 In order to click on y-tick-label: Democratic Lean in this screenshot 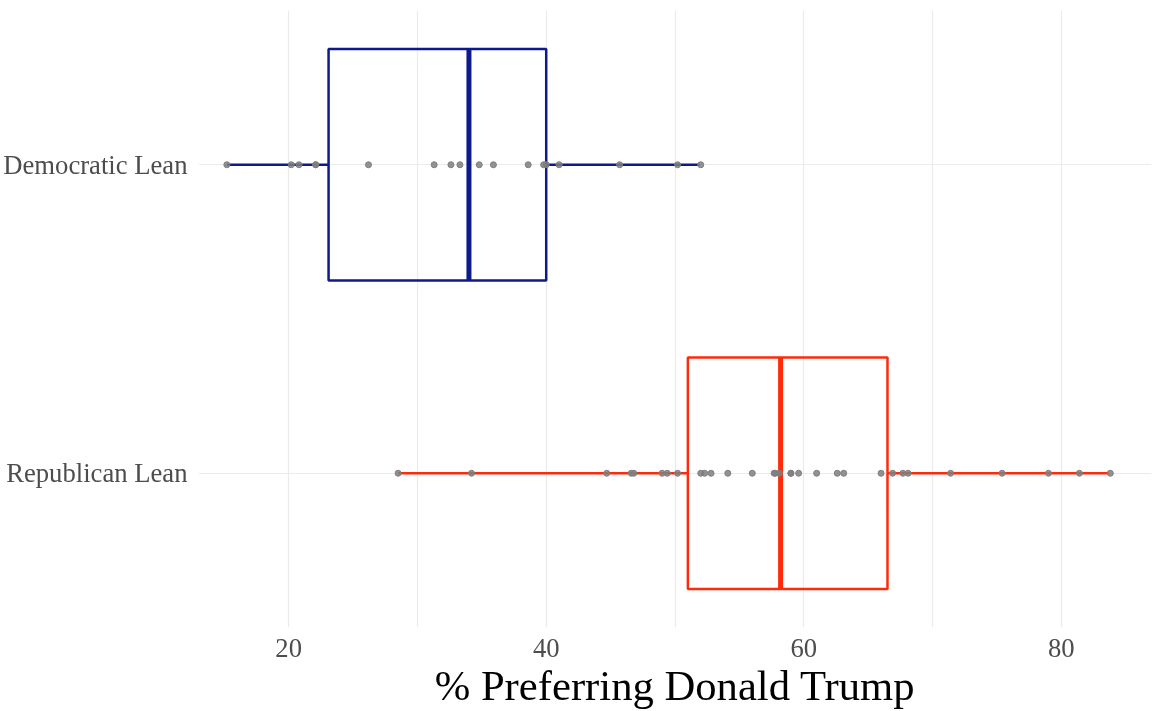, I will do `click(95, 164)`.